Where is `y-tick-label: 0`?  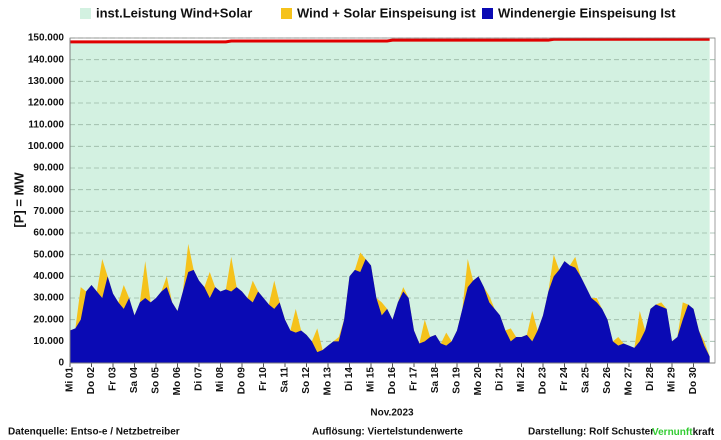 y-tick-label: 0 is located at coordinates (61, 363).